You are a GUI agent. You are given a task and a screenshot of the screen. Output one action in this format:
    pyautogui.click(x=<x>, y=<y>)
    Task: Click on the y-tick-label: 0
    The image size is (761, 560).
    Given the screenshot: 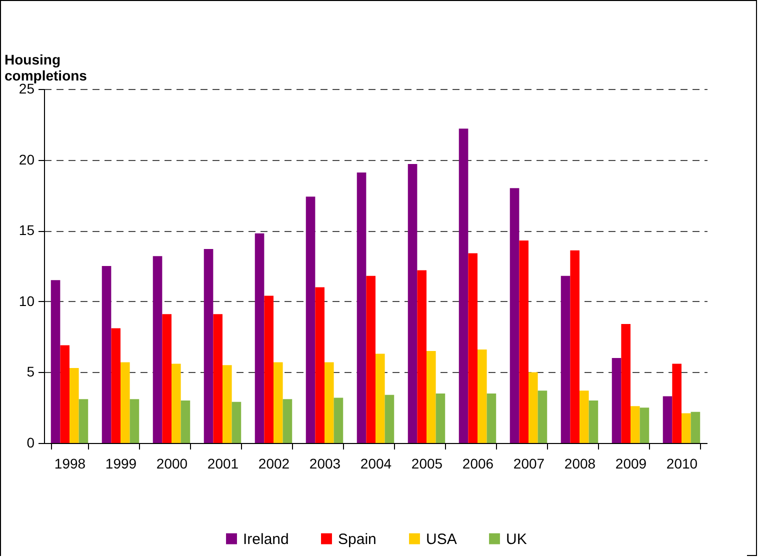 What is the action you would take?
    pyautogui.click(x=30, y=442)
    